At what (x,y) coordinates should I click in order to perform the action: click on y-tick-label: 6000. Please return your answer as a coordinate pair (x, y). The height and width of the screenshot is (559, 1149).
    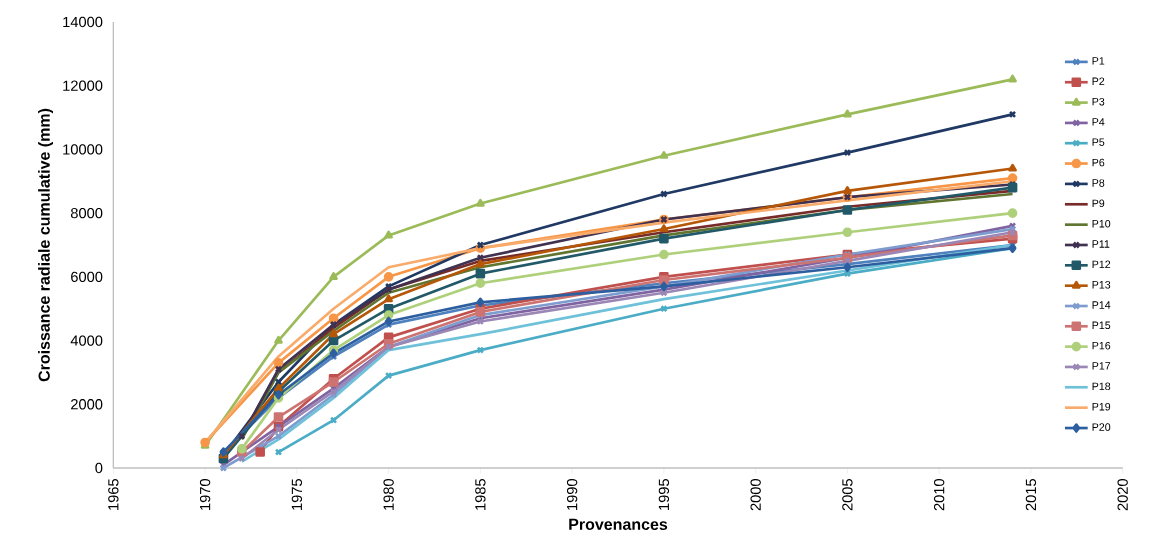
    Looking at the image, I should click on (87, 277).